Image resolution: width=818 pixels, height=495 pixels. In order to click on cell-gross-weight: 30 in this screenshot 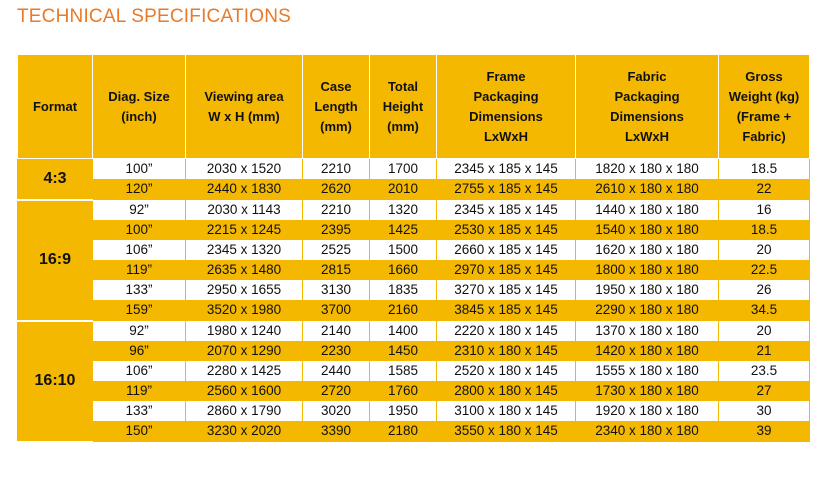, I will do `click(764, 411)`.